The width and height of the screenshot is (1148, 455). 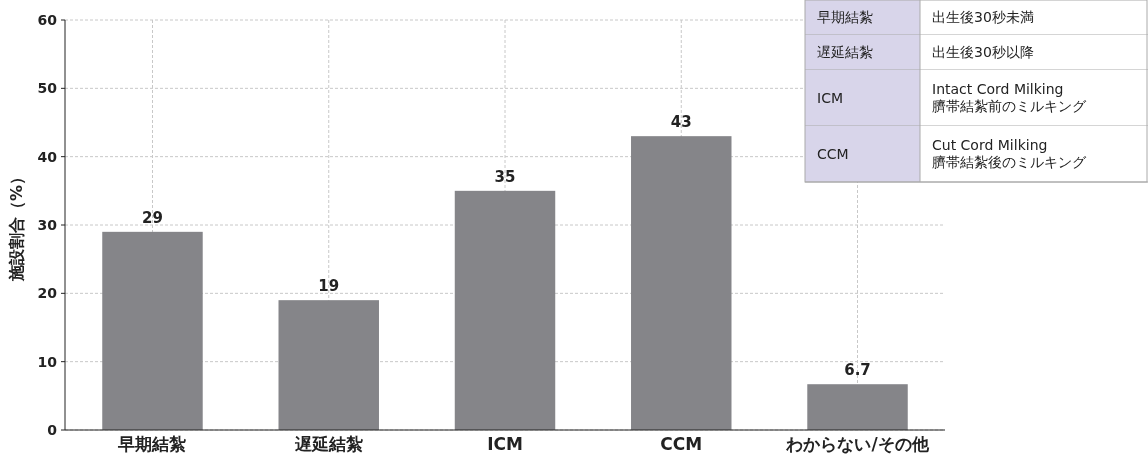 I want to click on annotation: CCM, so click(x=833, y=153).